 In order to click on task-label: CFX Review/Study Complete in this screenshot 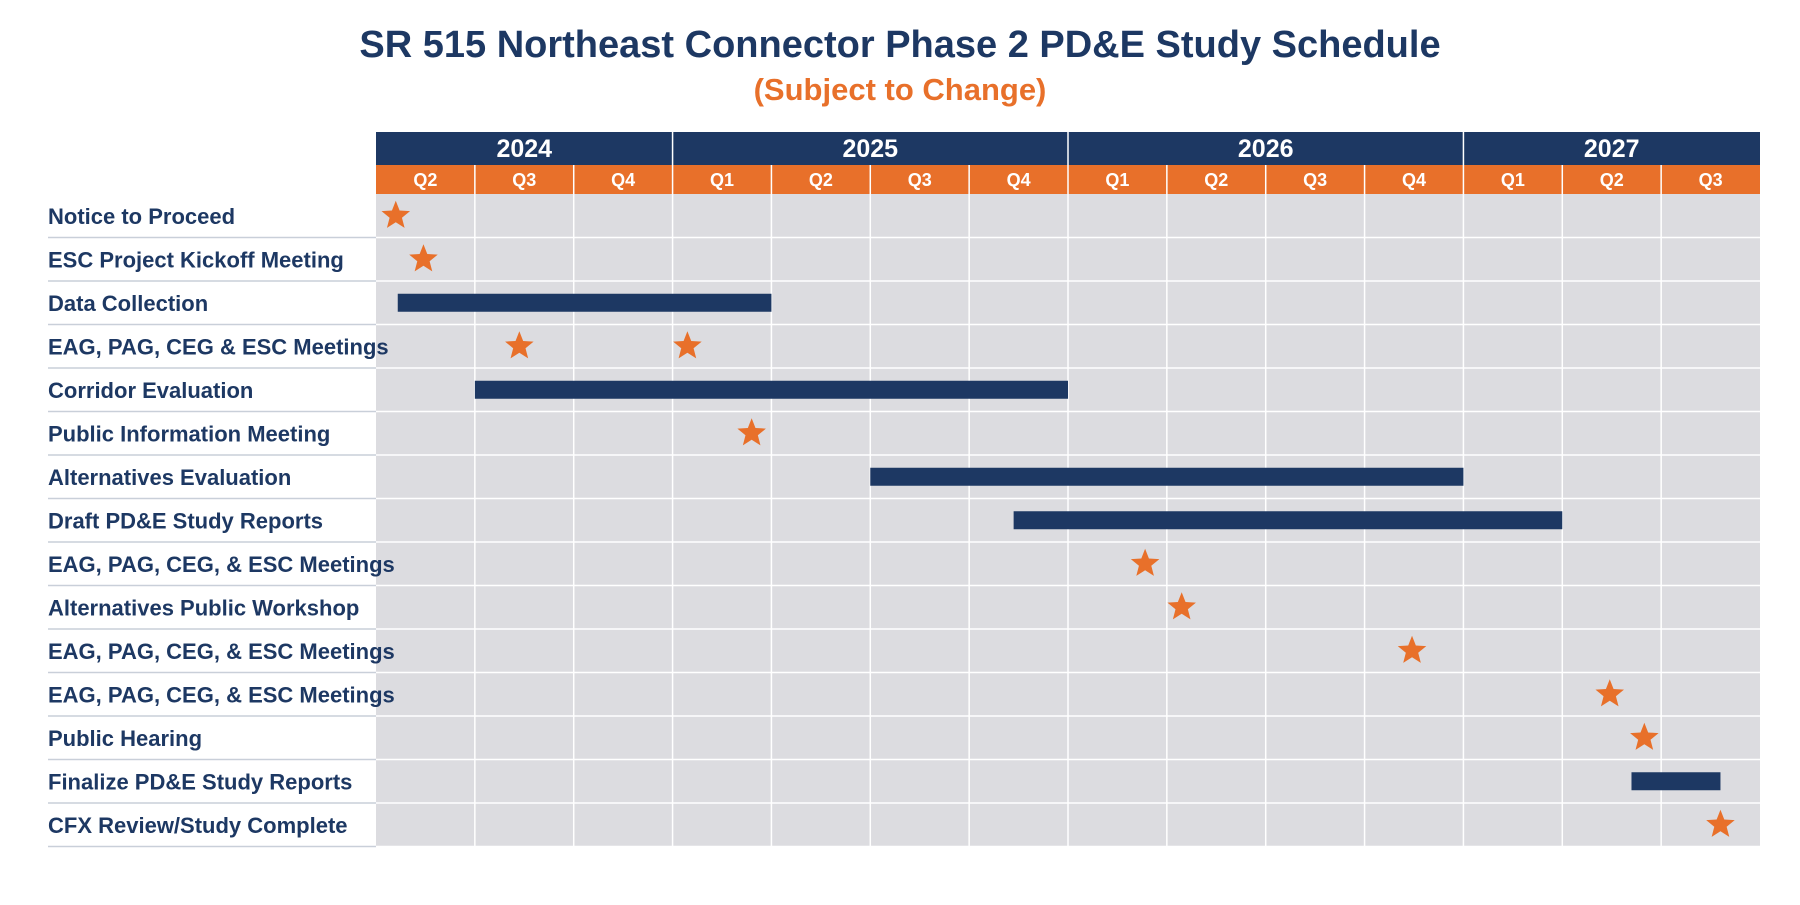, I will do `click(198, 825)`.